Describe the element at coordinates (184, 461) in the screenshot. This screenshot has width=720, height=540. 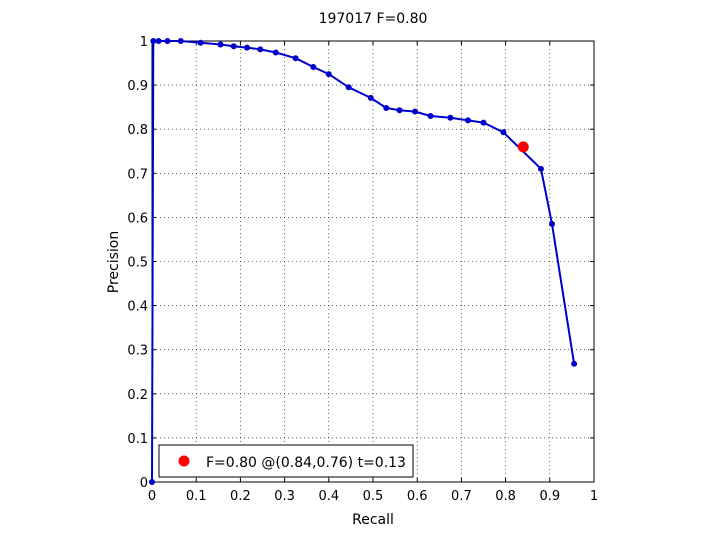
I see `legend-marker` at that location.